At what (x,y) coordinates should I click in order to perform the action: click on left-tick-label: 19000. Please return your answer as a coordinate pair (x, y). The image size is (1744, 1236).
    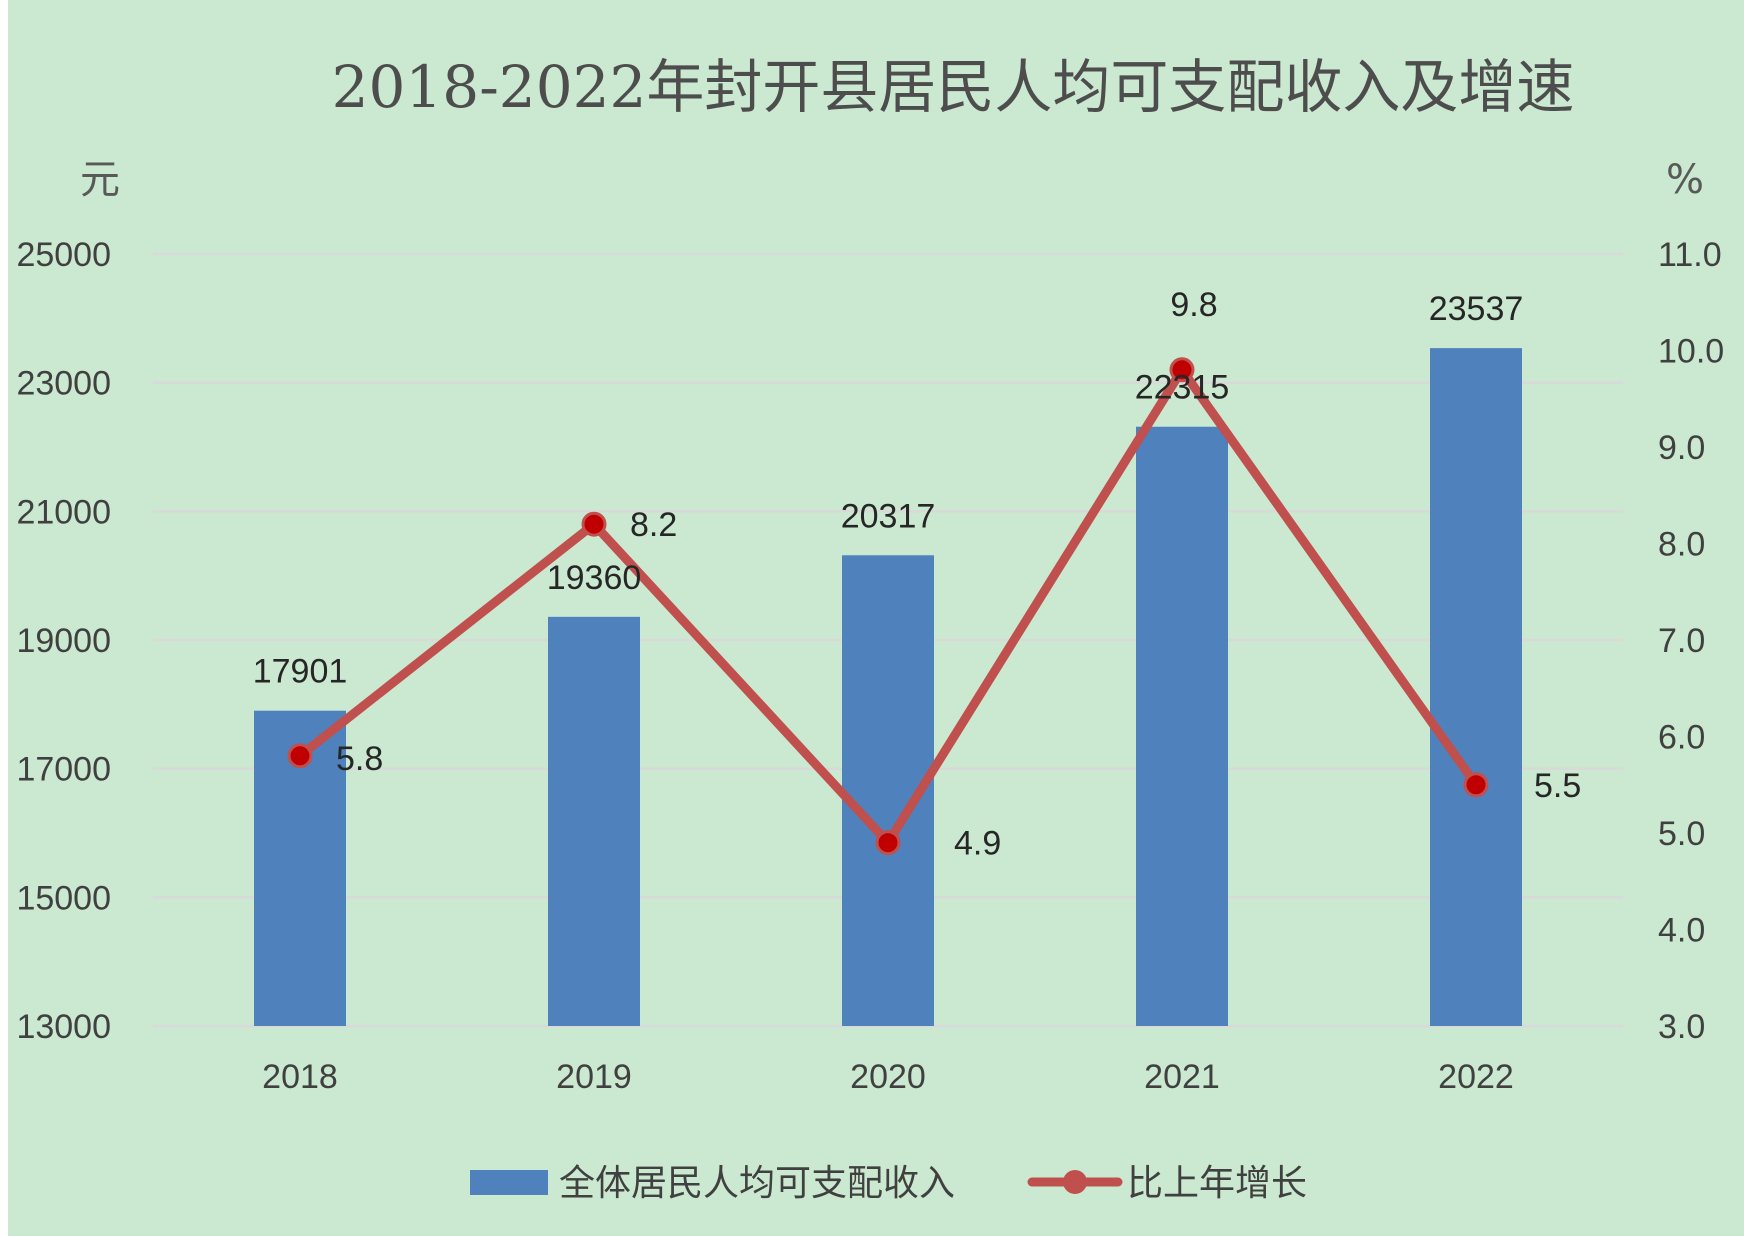
    Looking at the image, I should click on (63, 641).